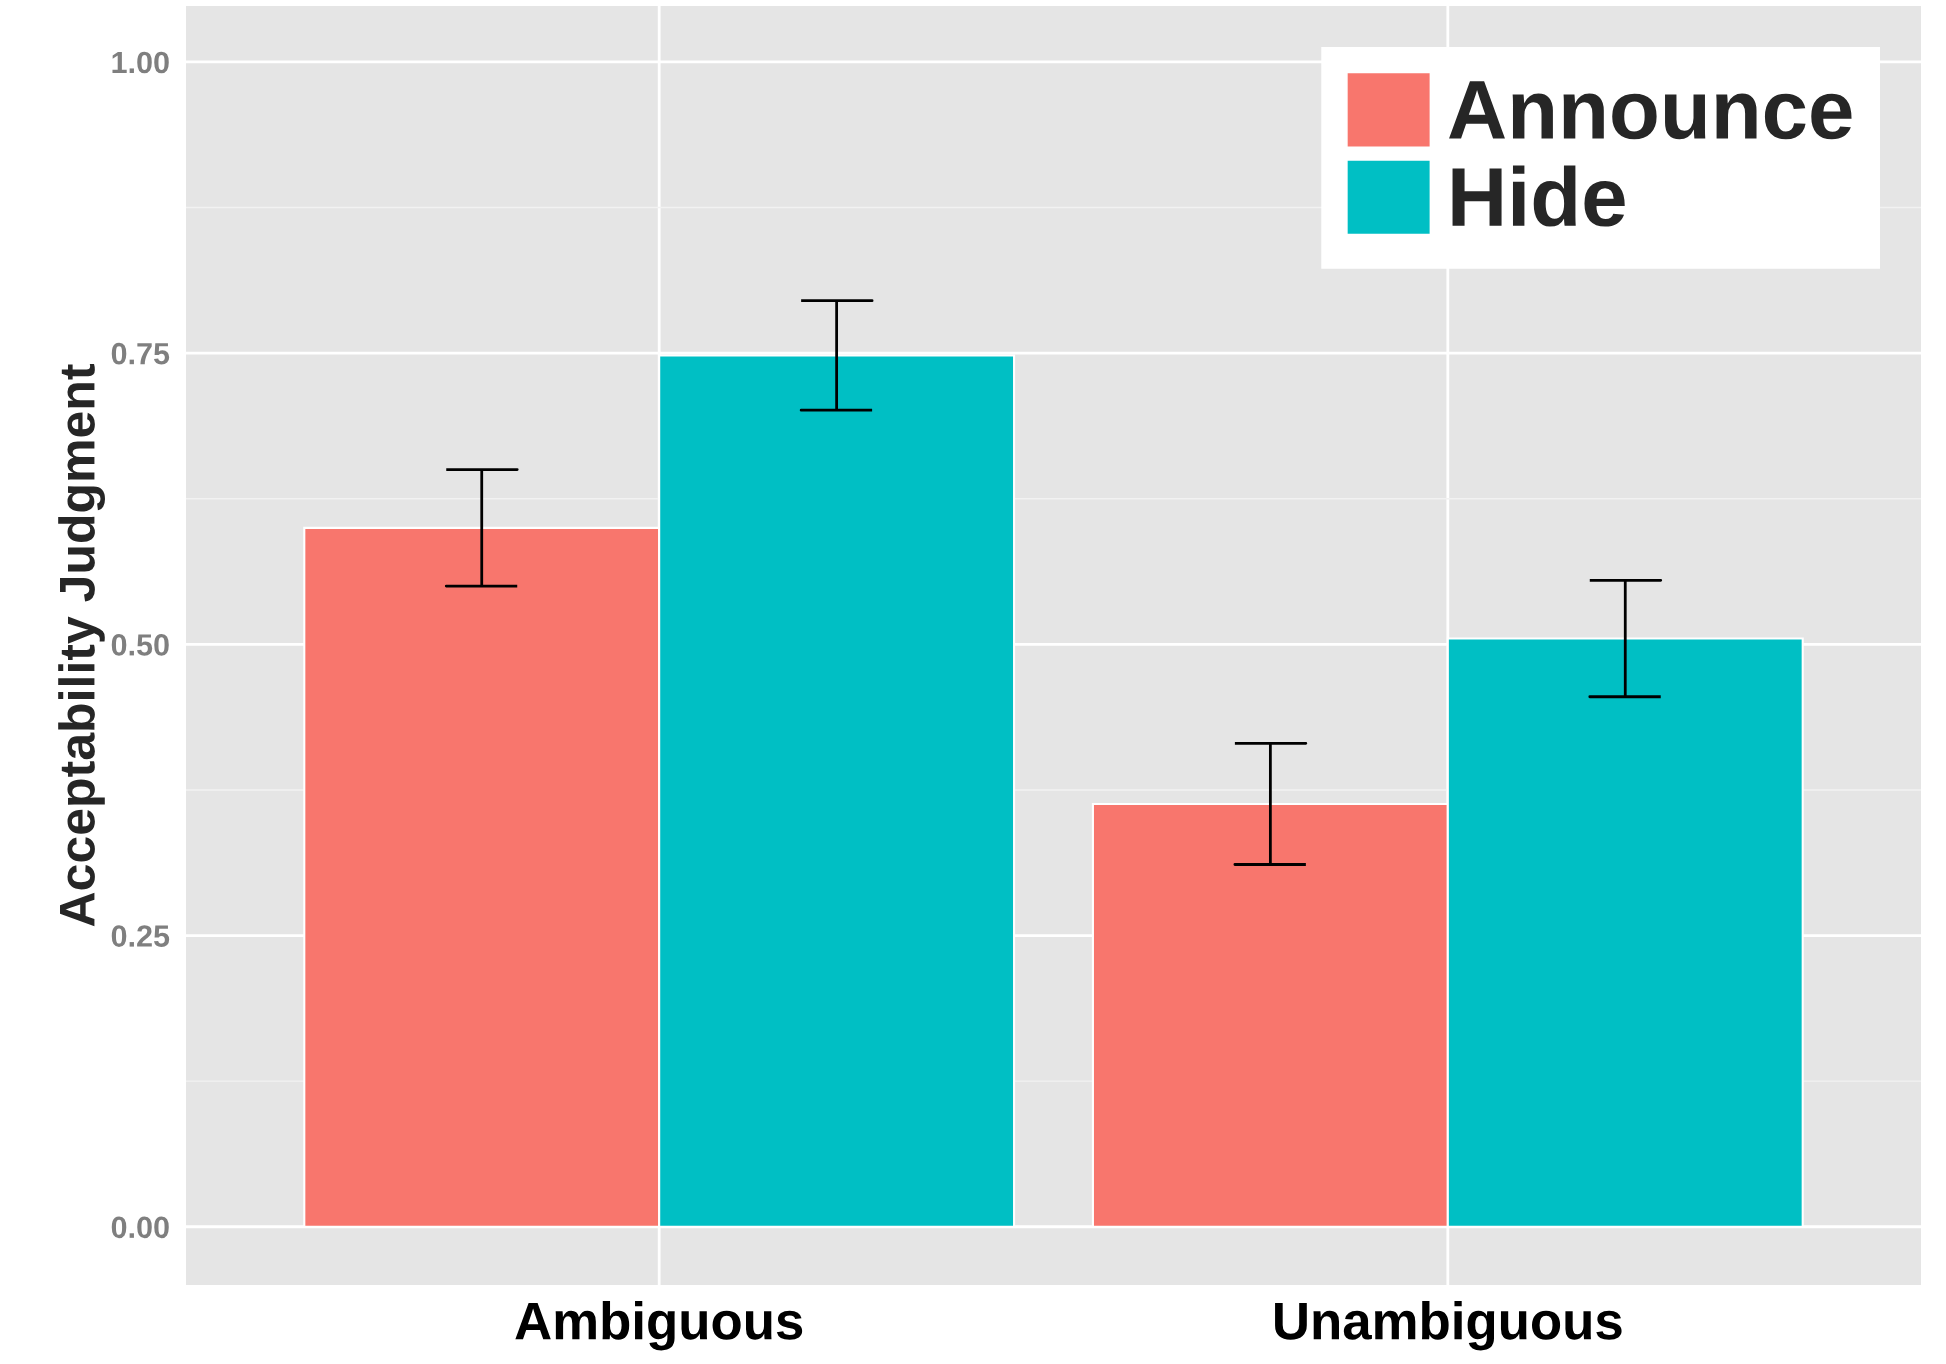 This screenshot has width=1946, height=1364. Describe the element at coordinates (82, 645) in the screenshot. I see `y-axis-title: Acceptability Judgment` at that location.